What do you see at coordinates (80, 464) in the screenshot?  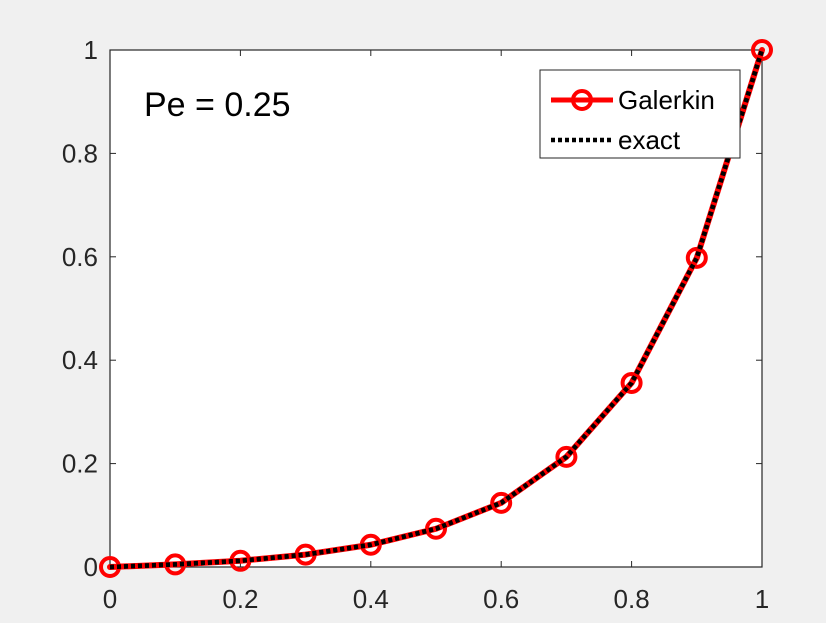 I see `y-tick-label: 0.2` at bounding box center [80, 464].